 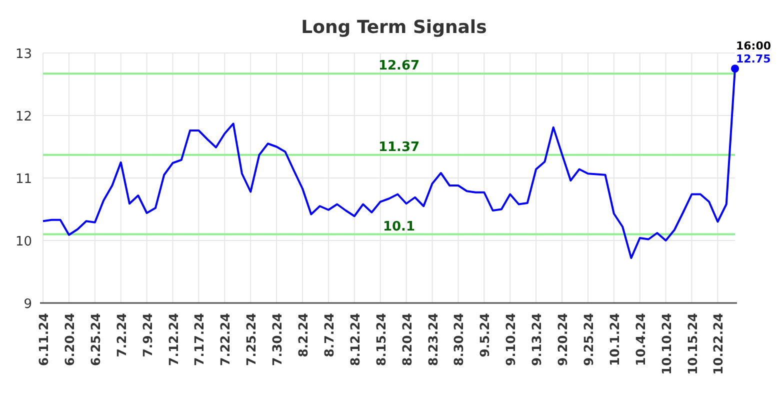 What do you see at coordinates (406, 339) in the screenshot?
I see `x-tick-label: 8.20.24` at bounding box center [406, 339].